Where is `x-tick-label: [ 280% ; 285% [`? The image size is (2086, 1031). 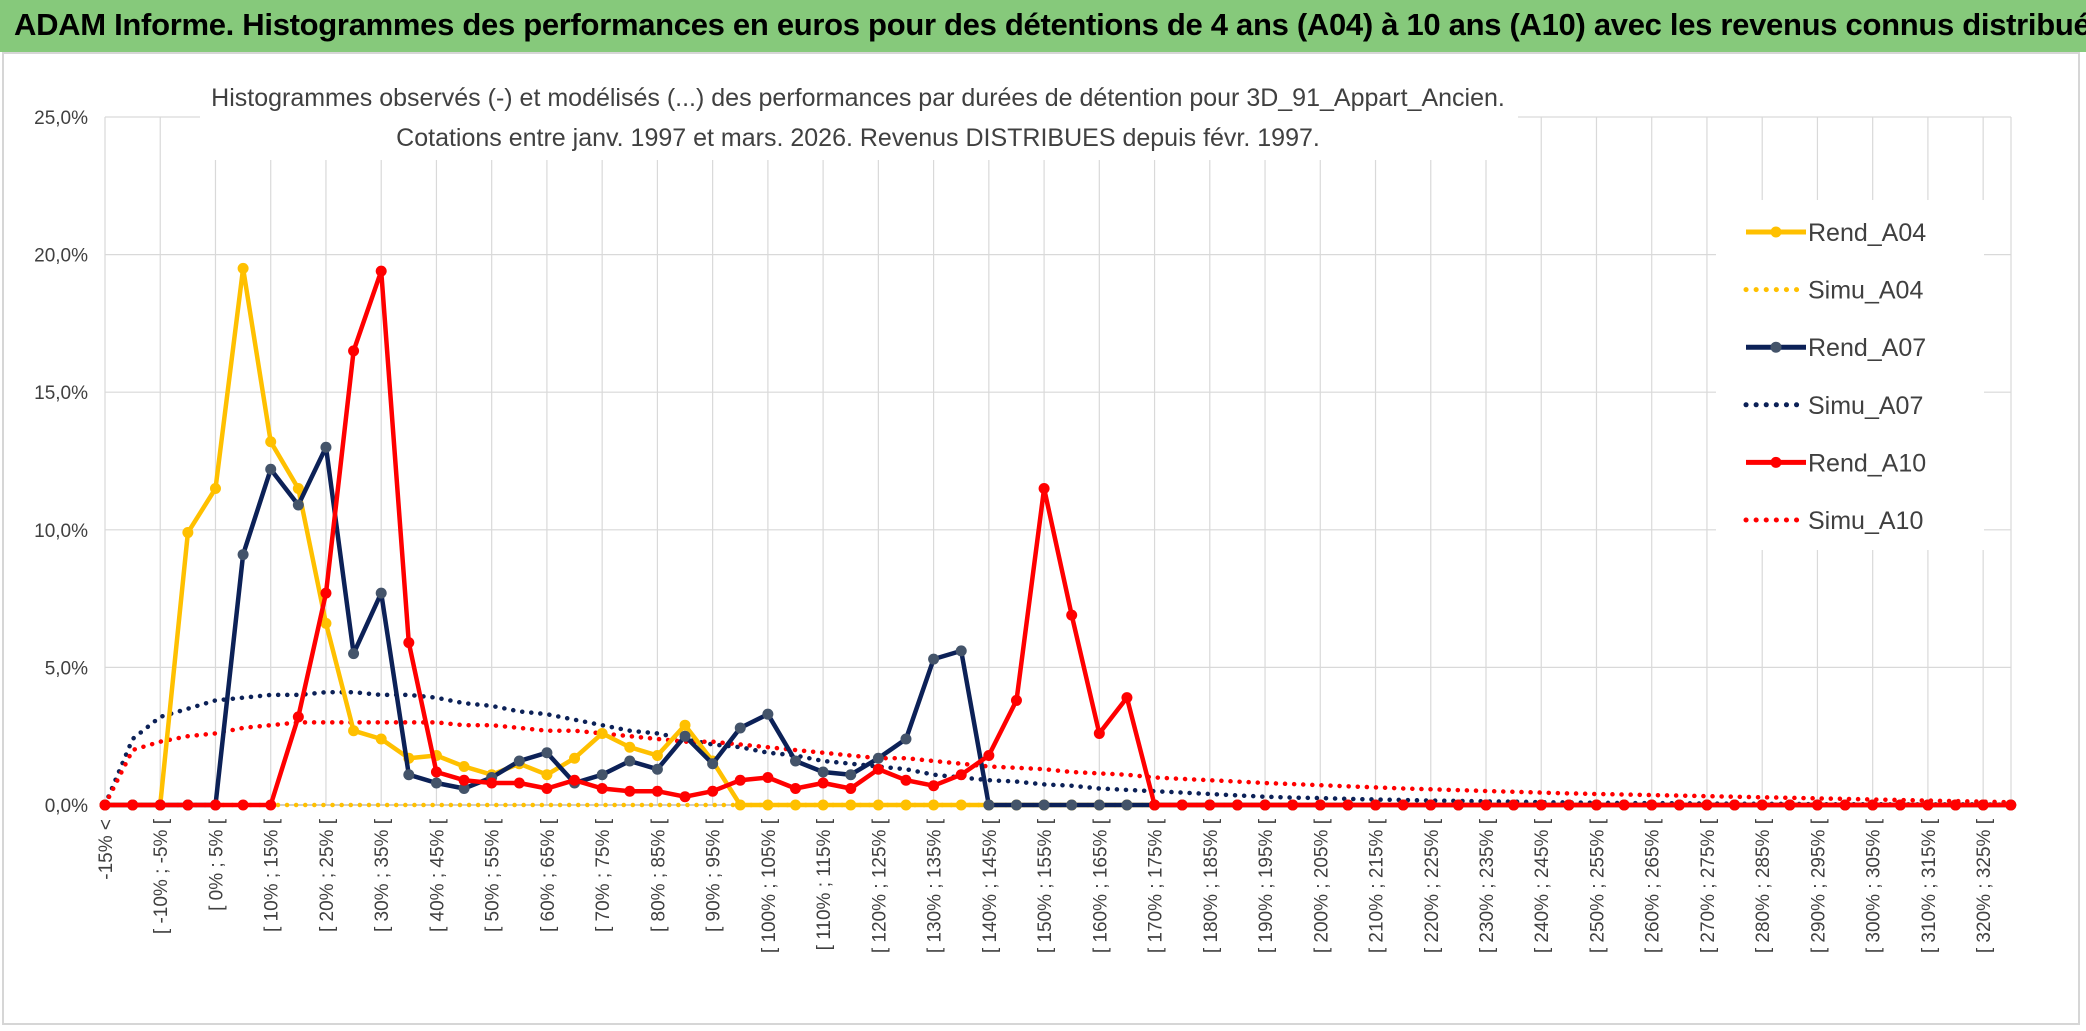 x-tick-label: [ 280% ; 285% [ is located at coordinates (1763, 885).